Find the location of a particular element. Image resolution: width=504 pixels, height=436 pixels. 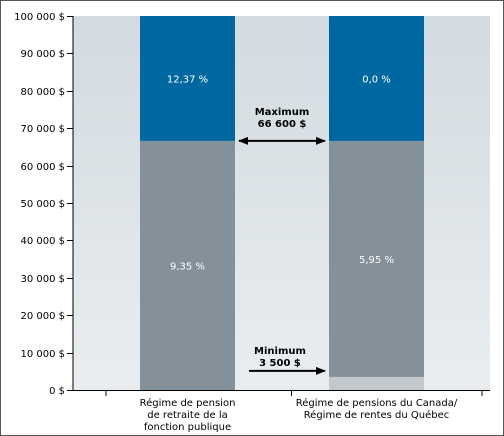

data-label: 12,37 % is located at coordinates (187, 79).